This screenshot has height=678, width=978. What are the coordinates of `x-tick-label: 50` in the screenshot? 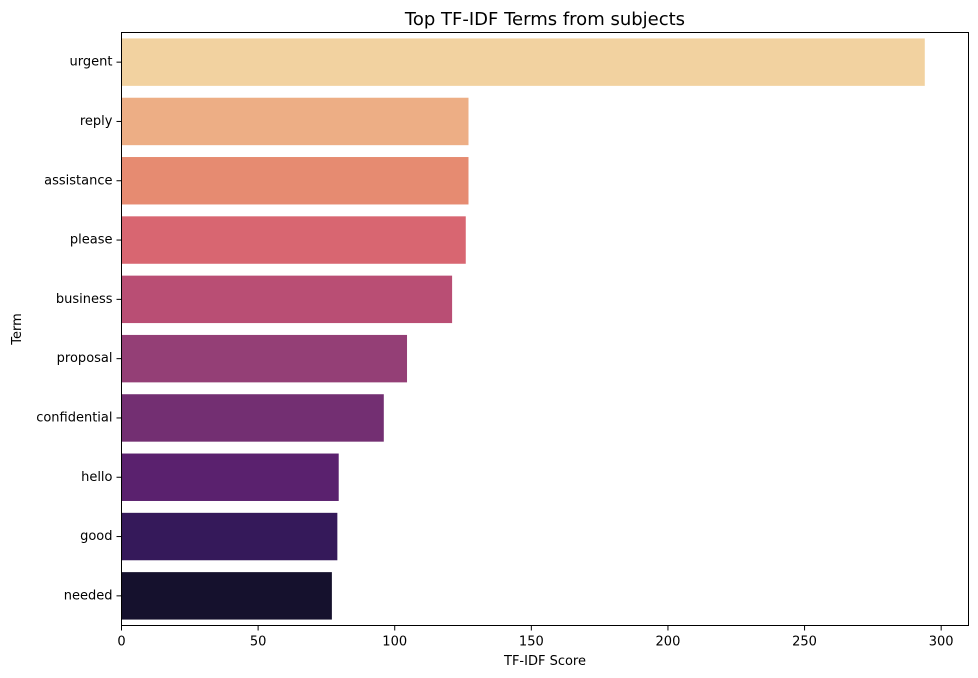 It's located at (258, 642).